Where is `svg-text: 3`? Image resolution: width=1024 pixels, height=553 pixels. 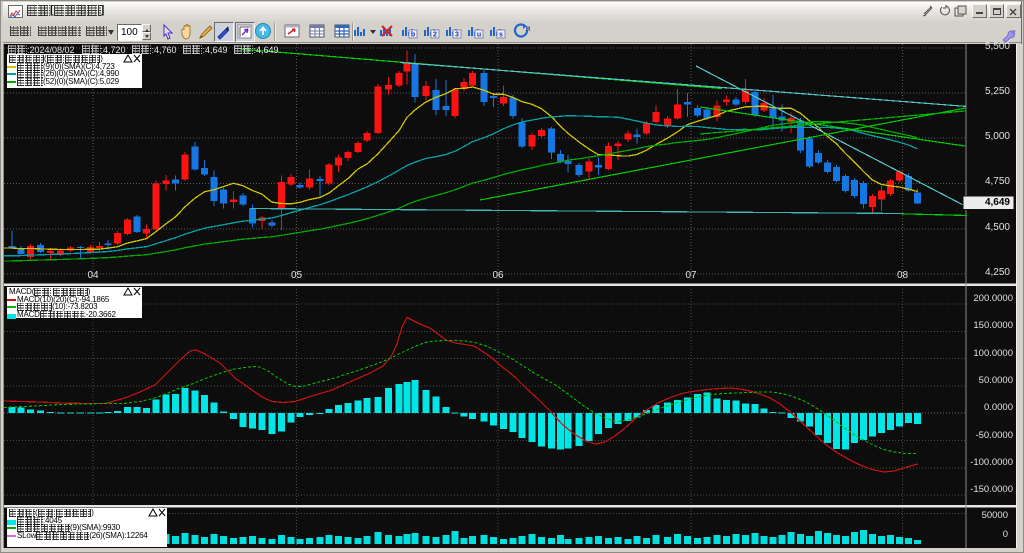
svg-text: 3 is located at coordinates (457, 35).